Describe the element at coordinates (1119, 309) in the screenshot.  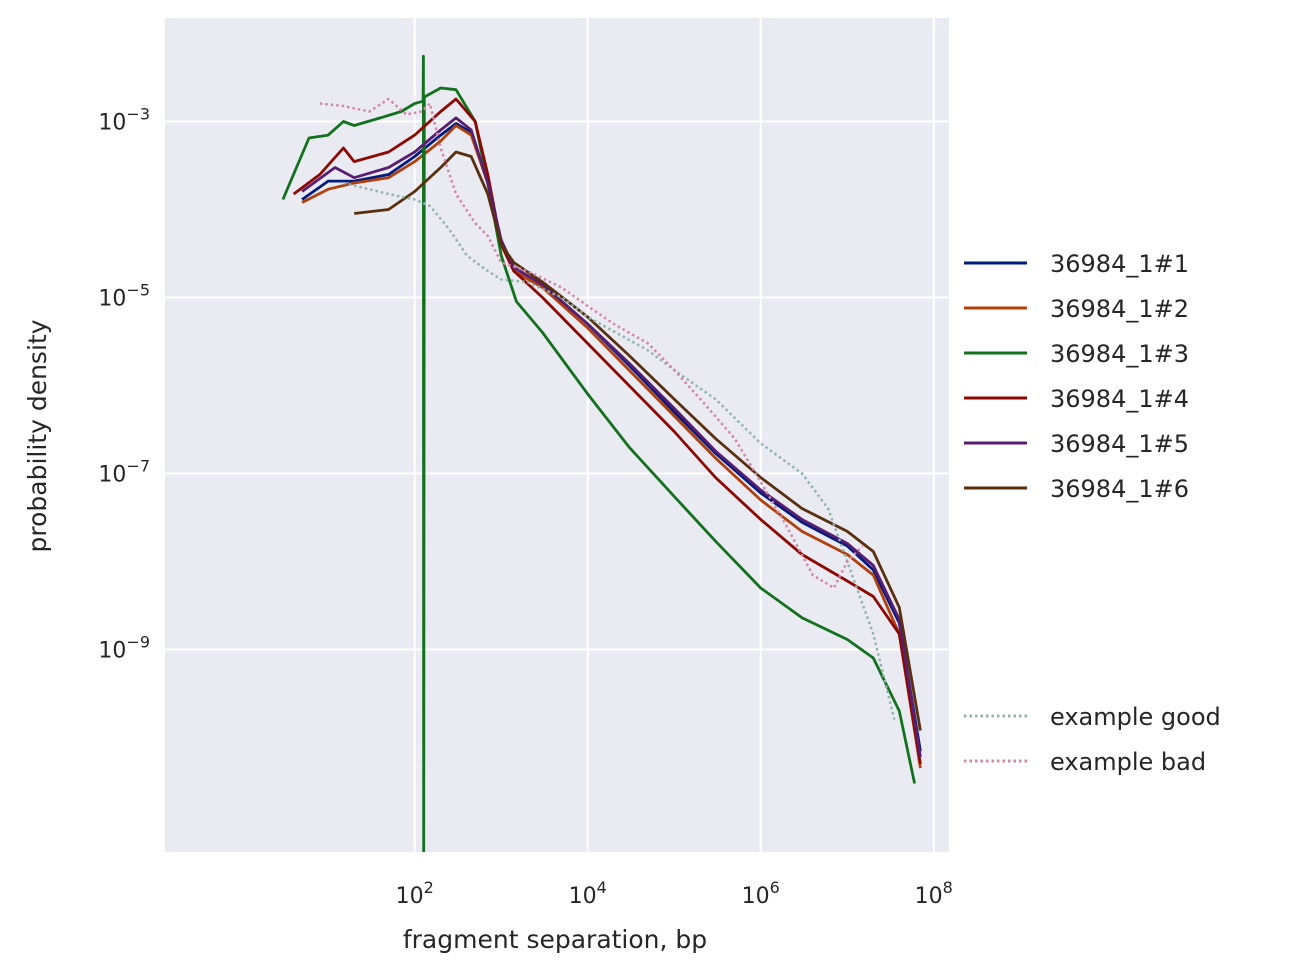
I see `legend-entry-label: 36984_1#2` at that location.